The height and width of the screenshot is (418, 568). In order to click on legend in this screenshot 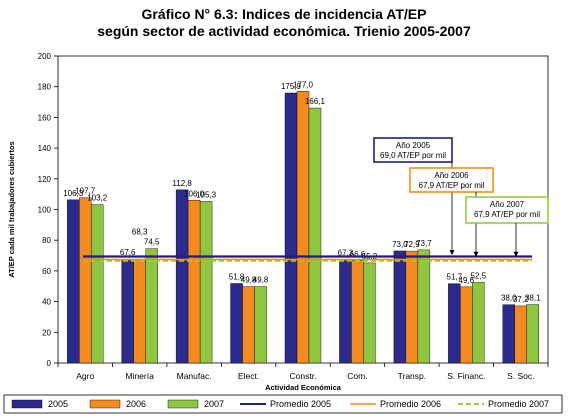, I will do `click(283, 404)`.